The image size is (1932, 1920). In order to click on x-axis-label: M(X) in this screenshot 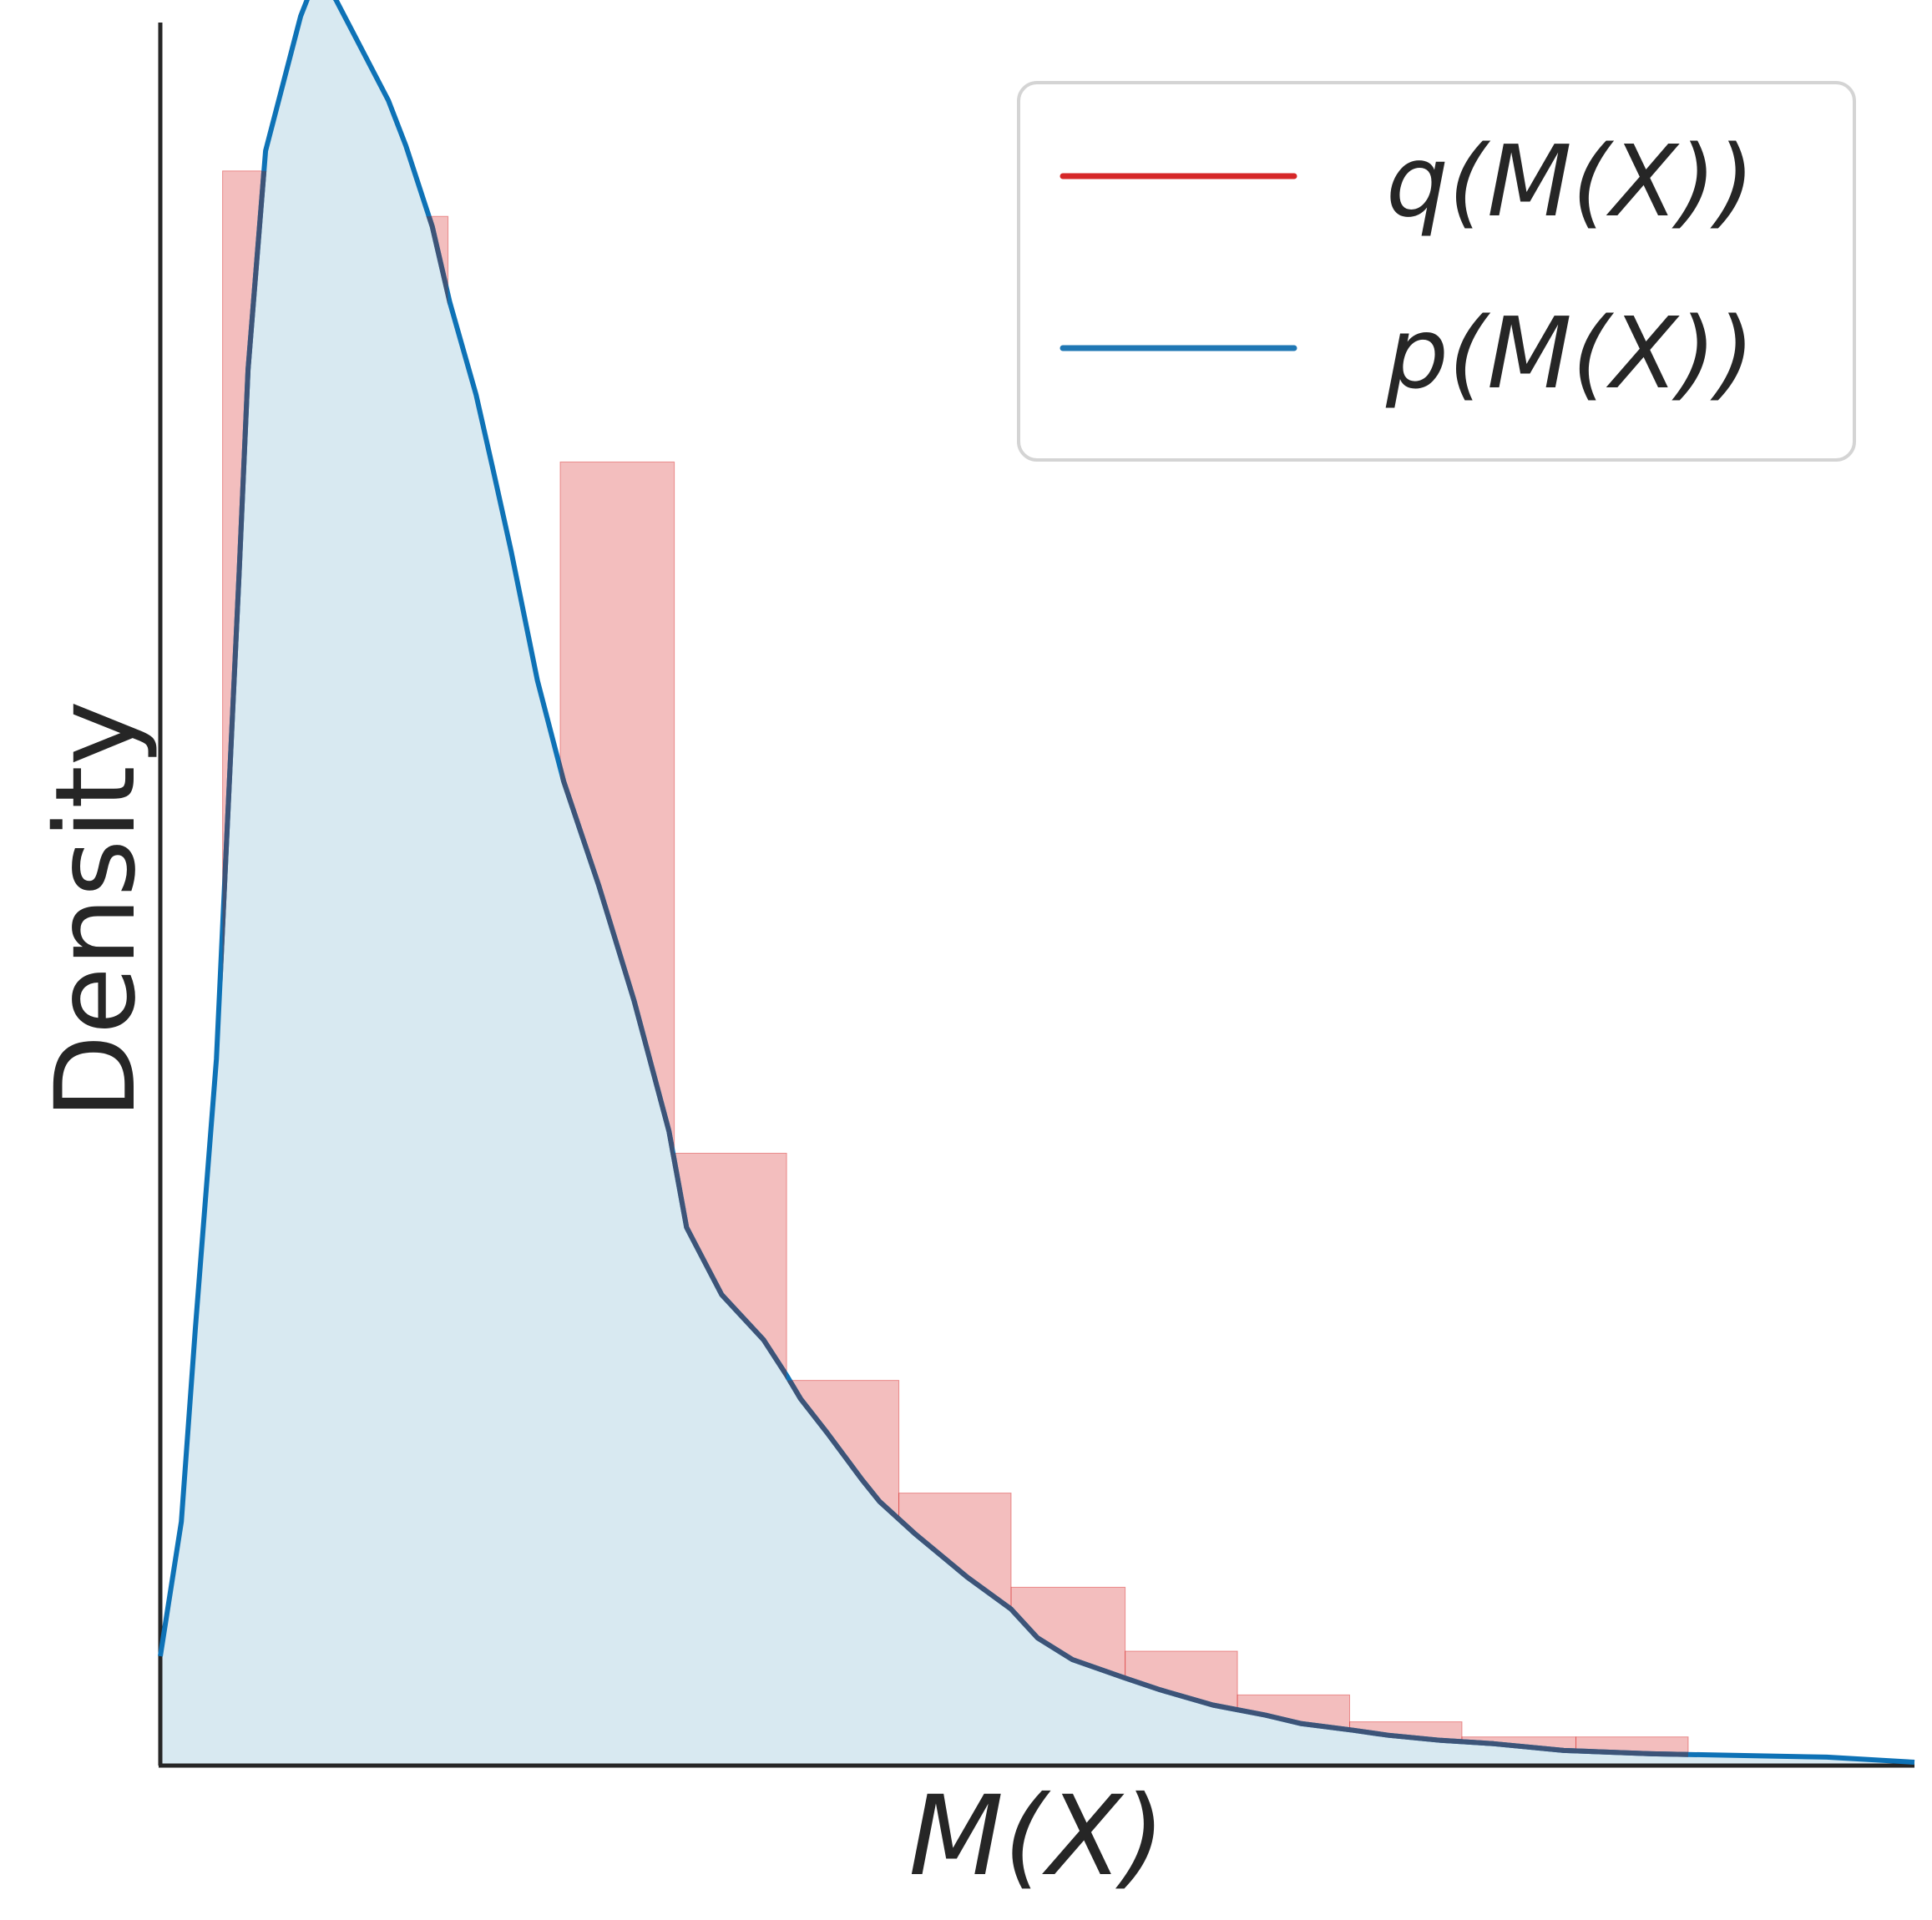, I will do `click(1036, 1836)`.